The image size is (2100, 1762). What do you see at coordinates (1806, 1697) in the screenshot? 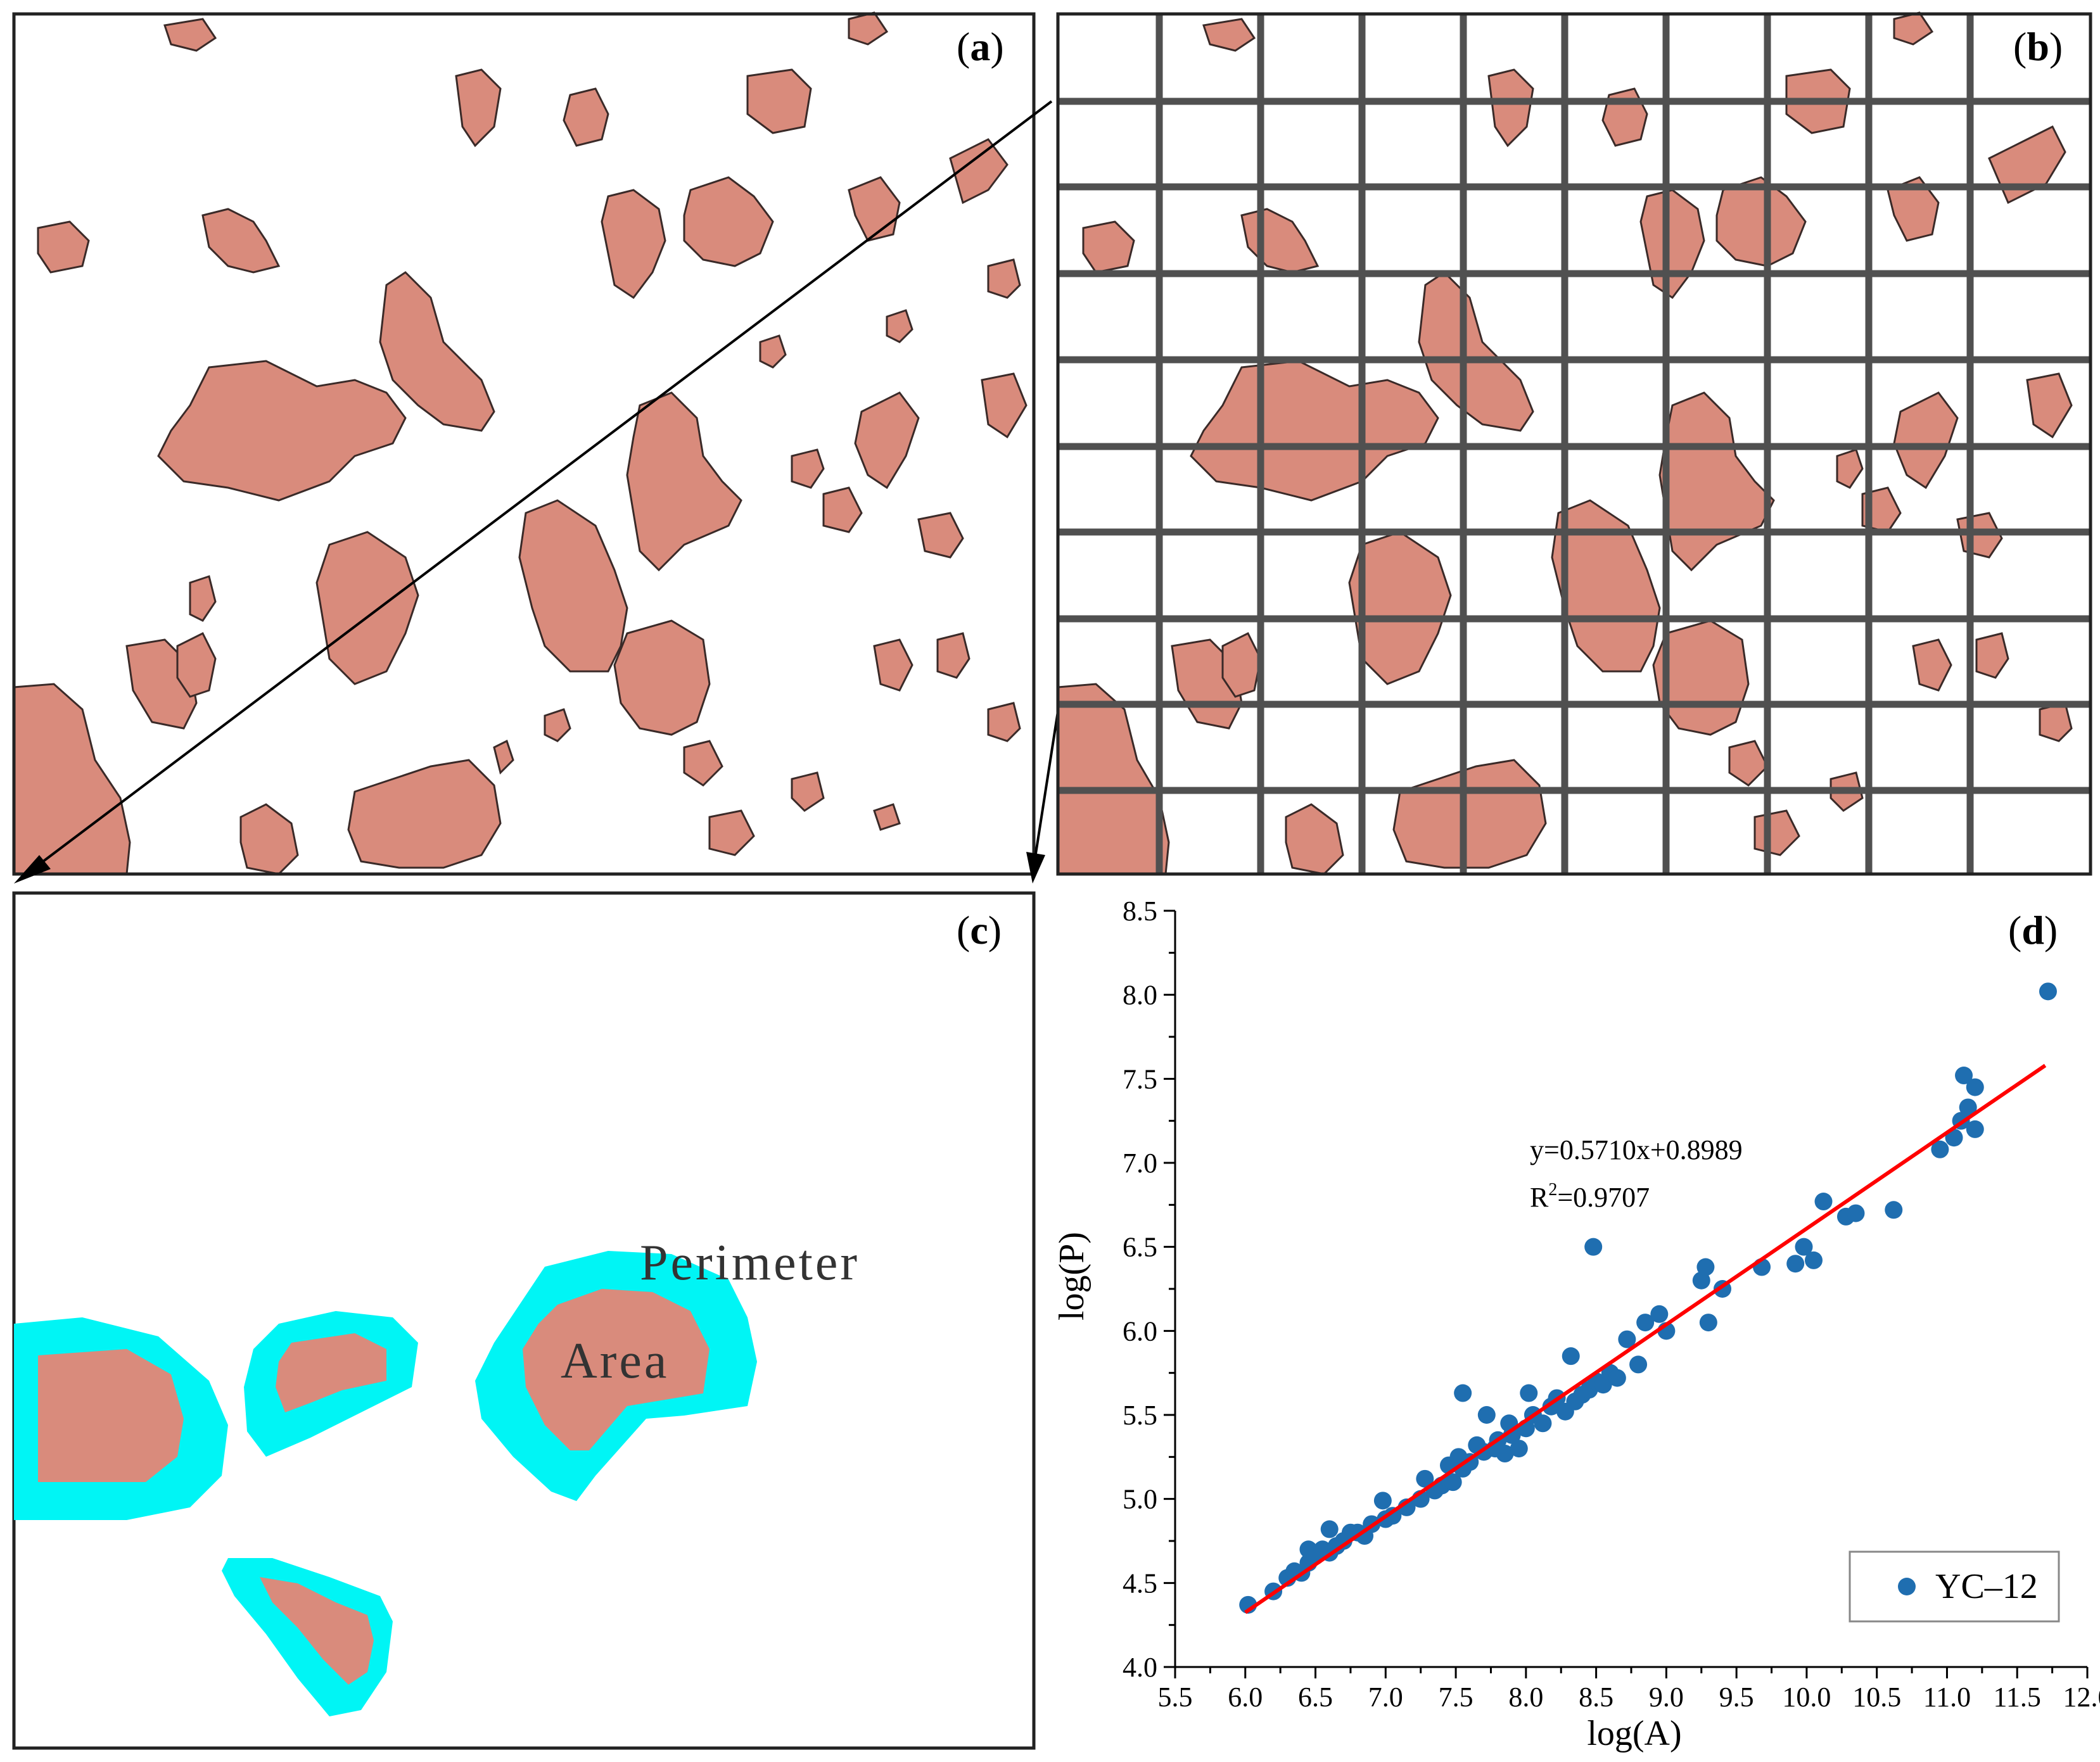
I see `x-tick-label: 10.0` at bounding box center [1806, 1697].